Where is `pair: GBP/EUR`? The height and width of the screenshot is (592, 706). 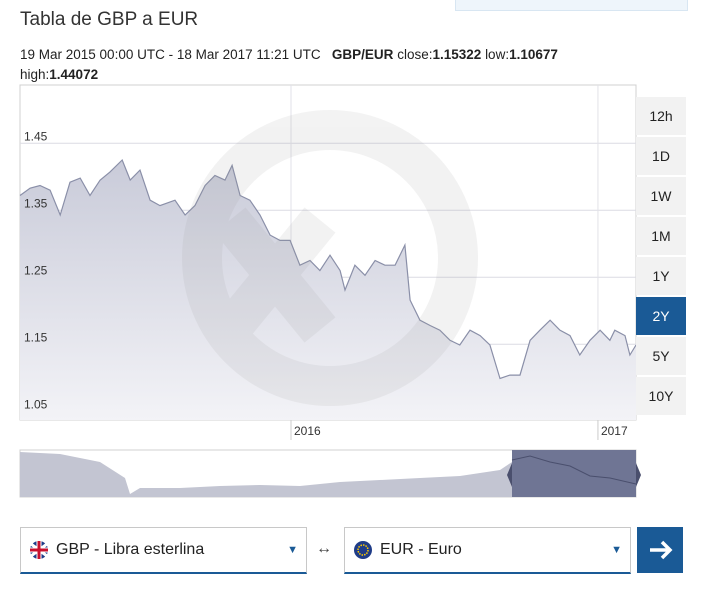
pair: GBP/EUR is located at coordinates (362, 54).